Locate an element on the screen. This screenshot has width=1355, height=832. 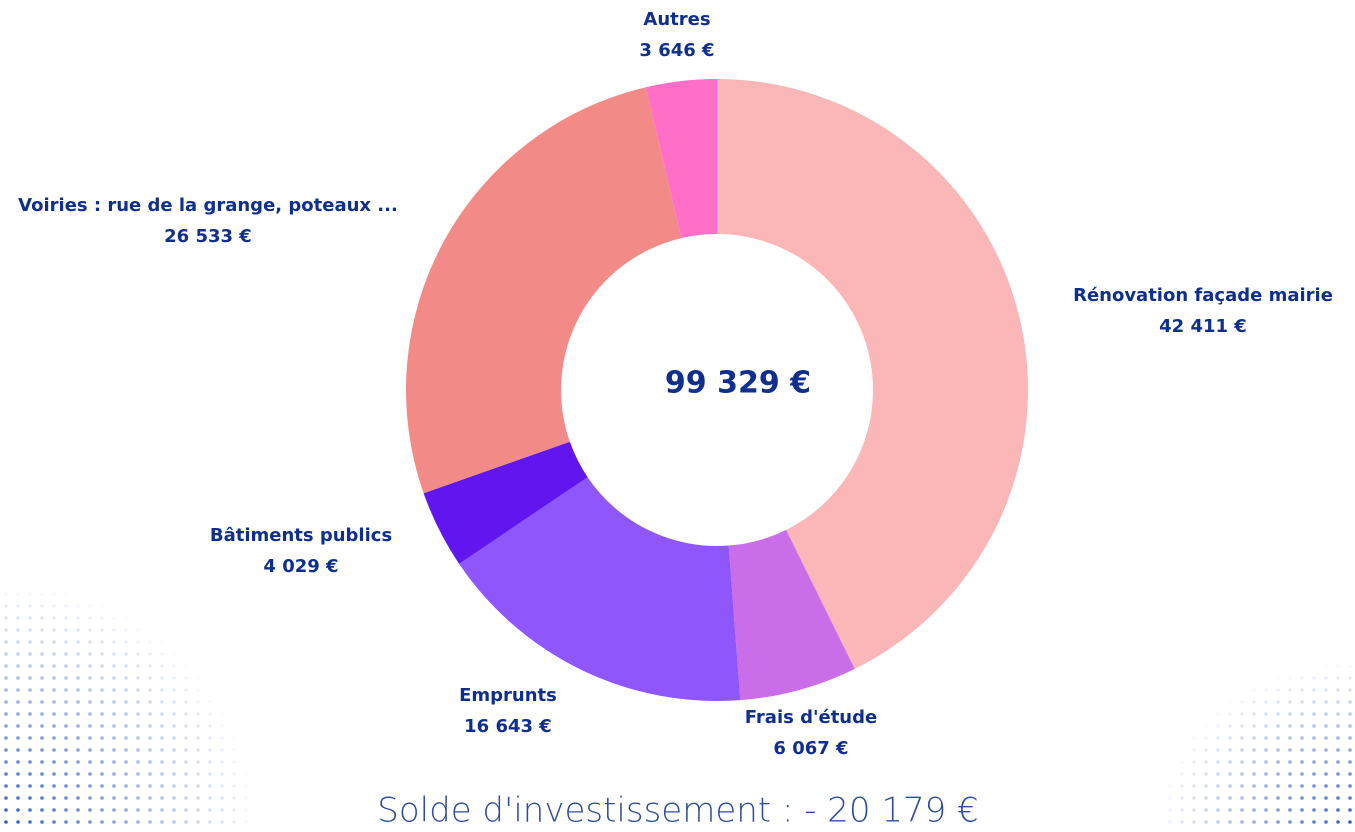
slice-value: 3 646 € is located at coordinates (676, 50).